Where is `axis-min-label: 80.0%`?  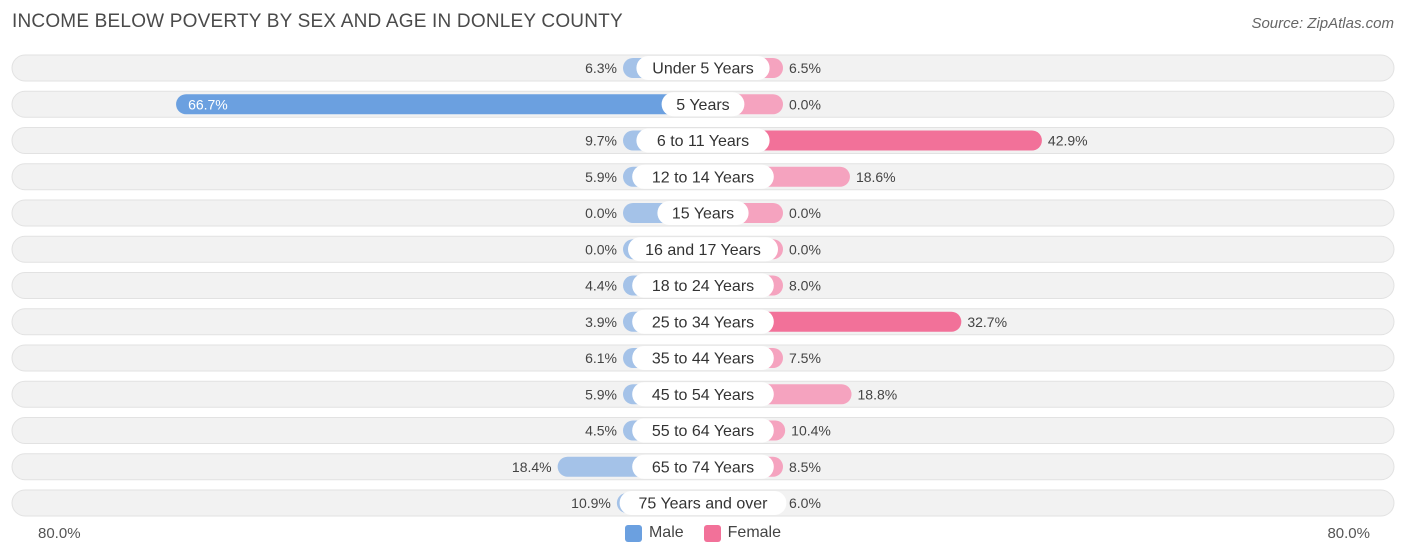 axis-min-label: 80.0% is located at coordinates (59, 533).